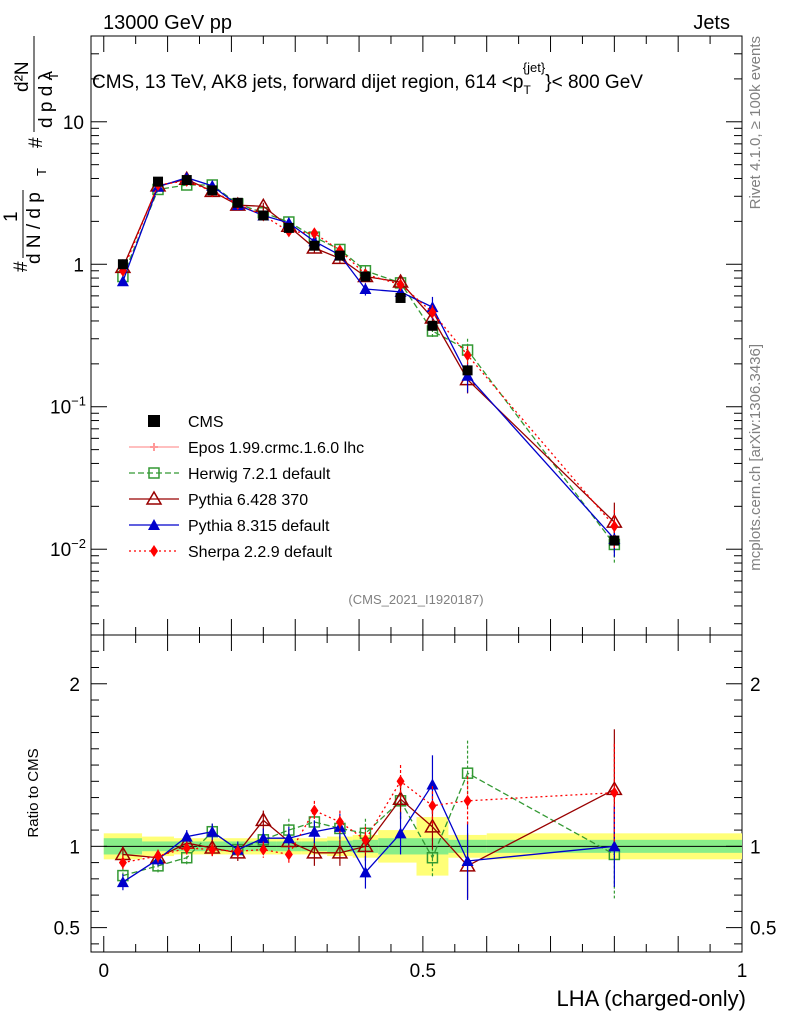 The image size is (786, 1024). Describe the element at coordinates (423, 971) in the screenshot. I see `x-tick-label-1: 0.5` at that location.